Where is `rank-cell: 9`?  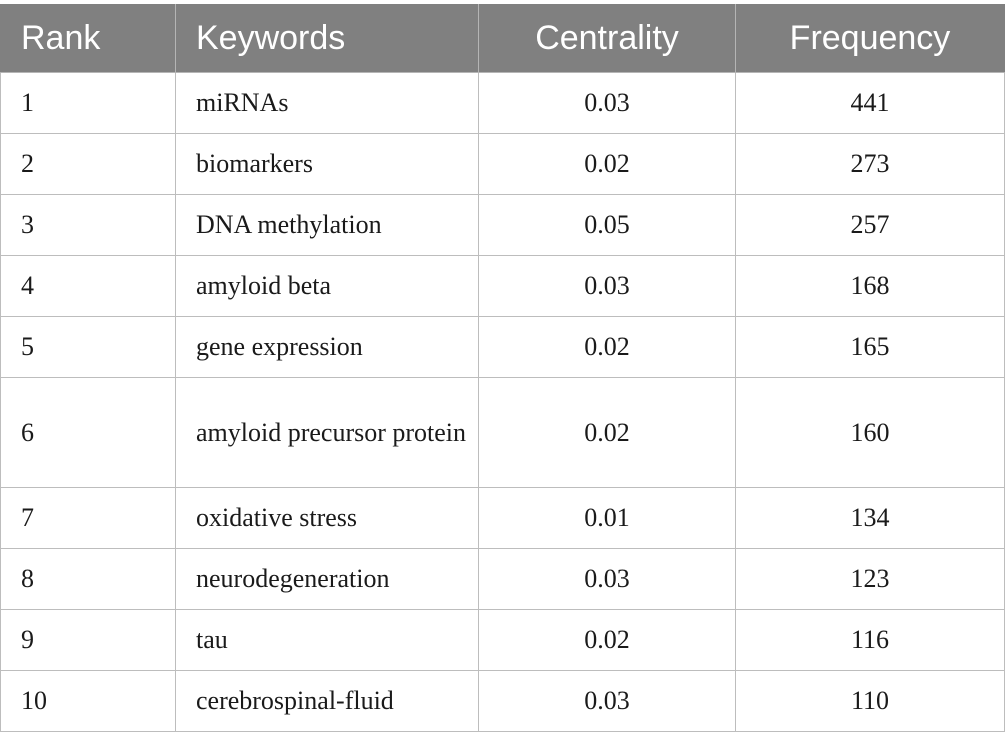
rank-cell: 9 is located at coordinates (88, 640).